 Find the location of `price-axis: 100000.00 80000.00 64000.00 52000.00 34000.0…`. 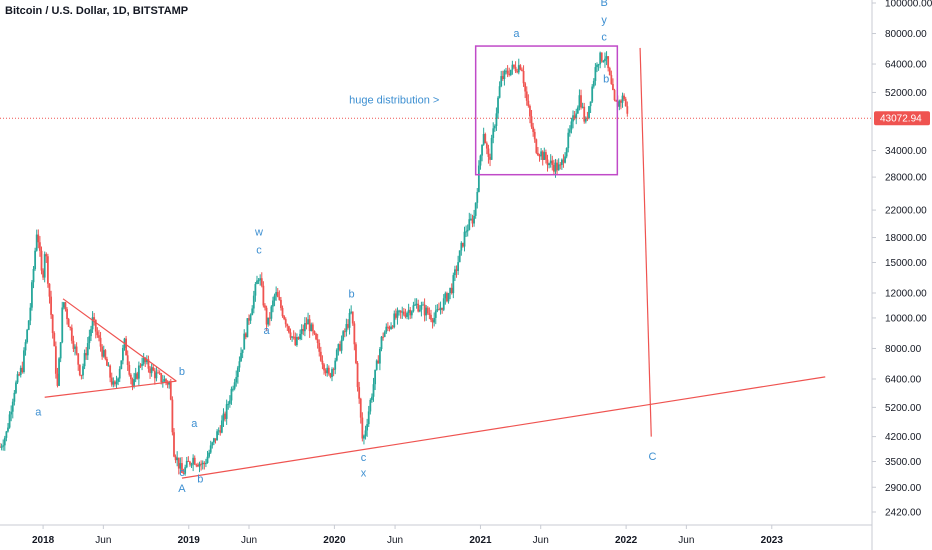

price-axis: 100000.00 80000.00 64000.00 52000.00 34000.0… is located at coordinates (902, 259).